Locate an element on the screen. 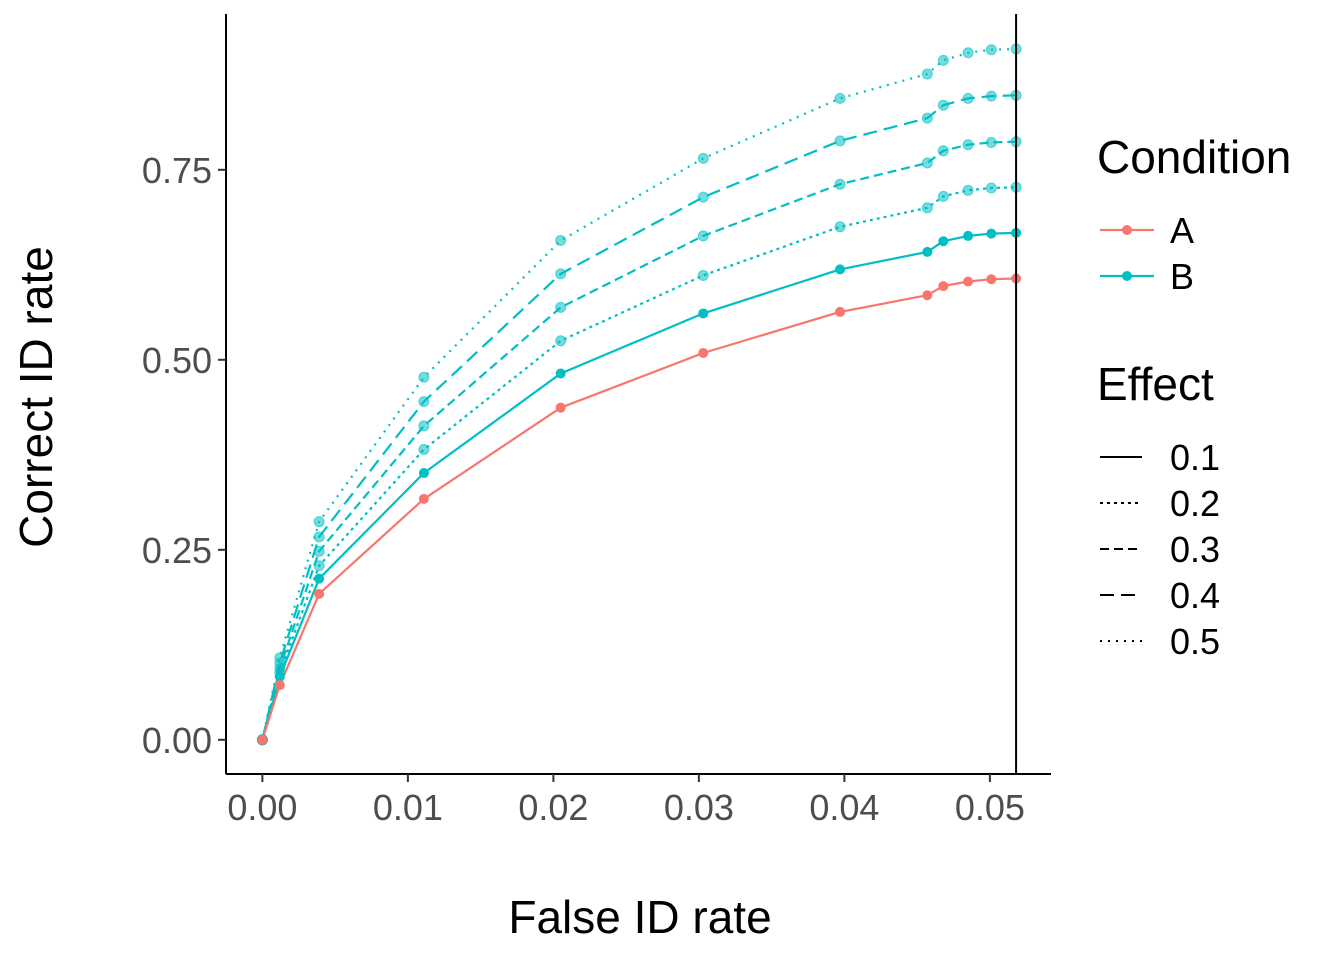 This screenshot has width=1344, height=960. legend-condition: Condition AB is located at coordinates (1194, 214).